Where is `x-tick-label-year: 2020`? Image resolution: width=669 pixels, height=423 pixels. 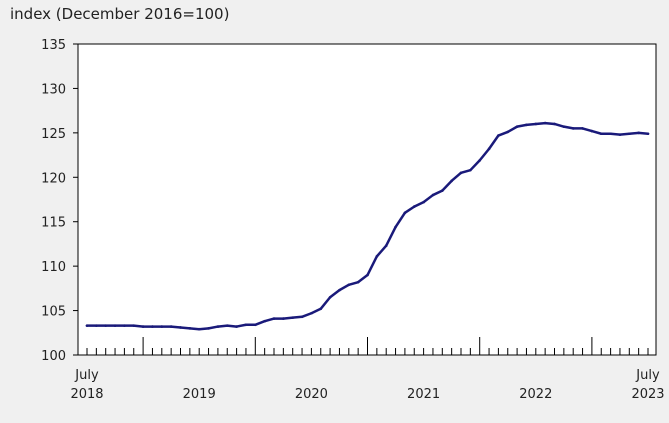 x-tick-label-year: 2020 is located at coordinates (311, 394).